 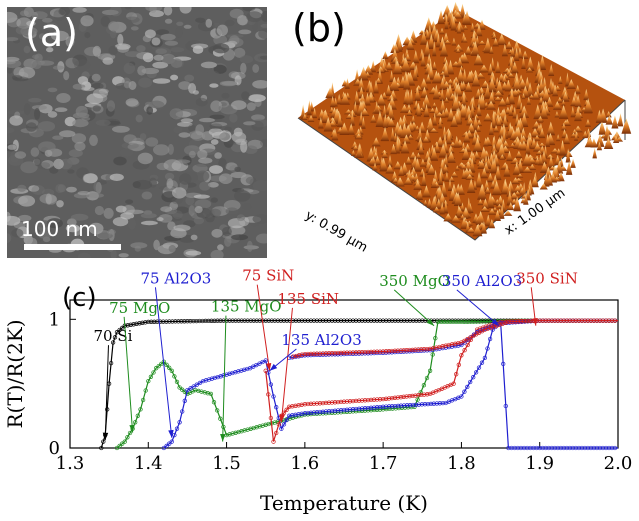 I want to click on panel-a-label: (a), so click(x=51, y=33).